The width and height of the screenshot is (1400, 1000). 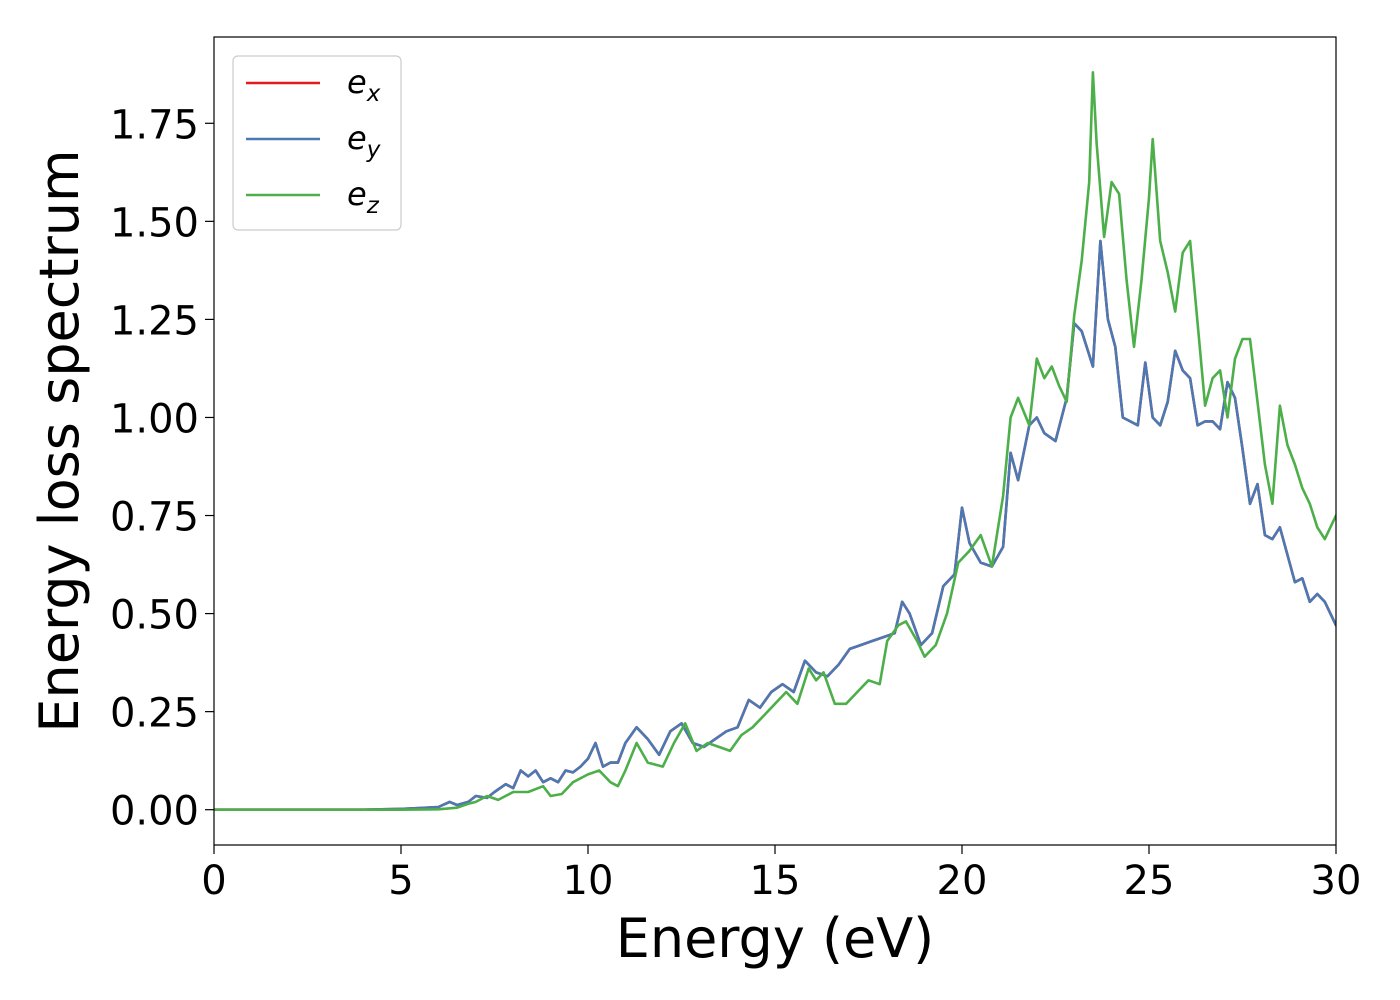 What do you see at coordinates (154, 812) in the screenshot?
I see `y-tick-label: 0.00` at bounding box center [154, 812].